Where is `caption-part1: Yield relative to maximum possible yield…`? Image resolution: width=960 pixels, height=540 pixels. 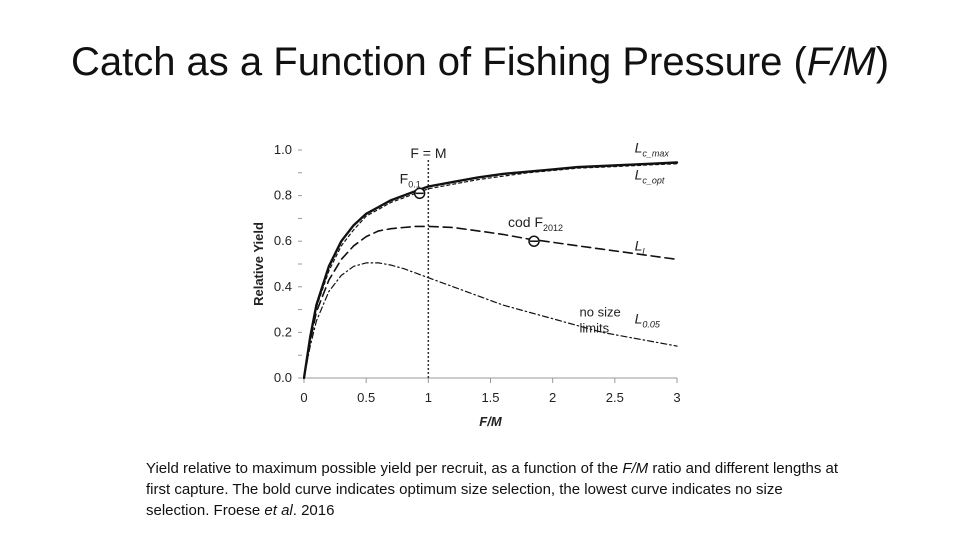 caption-part1: Yield relative to maximum possible yield… is located at coordinates (384, 468).